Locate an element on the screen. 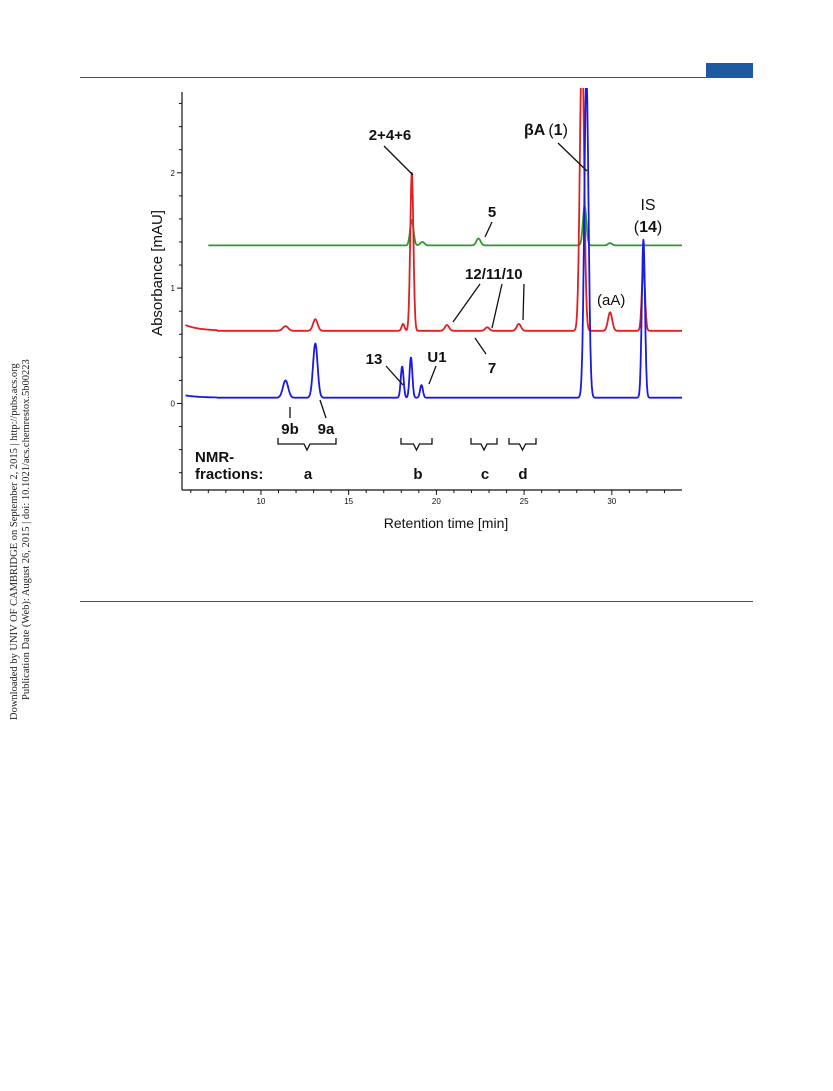 This screenshot has width=833, height=1091. label-peak-9b: 9b is located at coordinates (290, 429).